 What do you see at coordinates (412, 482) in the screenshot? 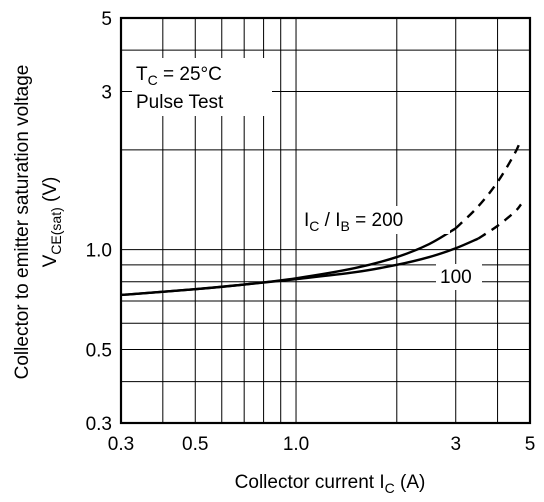
I see `x-axis-label-unit: (A)` at bounding box center [412, 482].